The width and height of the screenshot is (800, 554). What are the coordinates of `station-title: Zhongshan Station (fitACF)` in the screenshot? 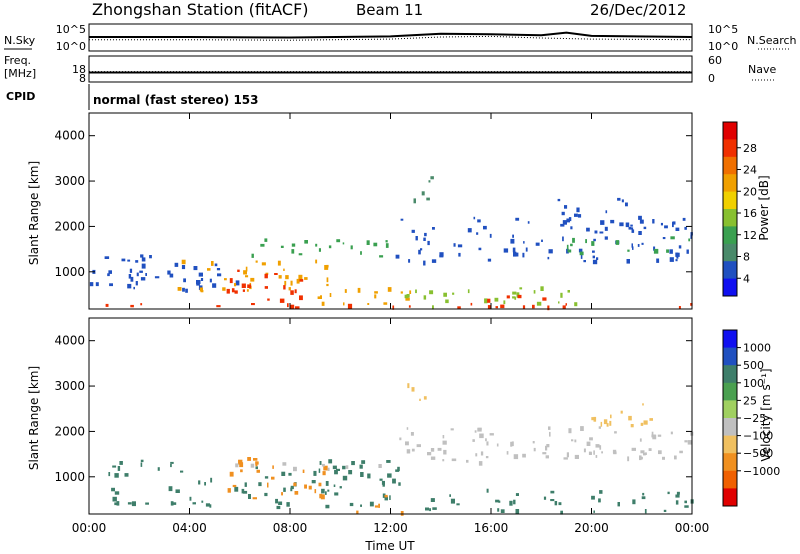 It's located at (200, 9).